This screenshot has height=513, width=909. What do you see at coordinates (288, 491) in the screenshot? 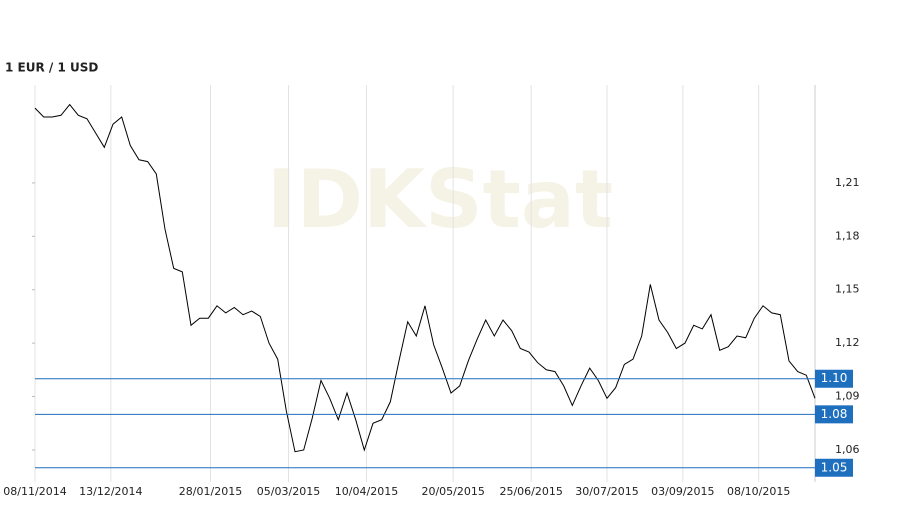
I see `x-tick-label: 05/03/2015` at bounding box center [288, 491].